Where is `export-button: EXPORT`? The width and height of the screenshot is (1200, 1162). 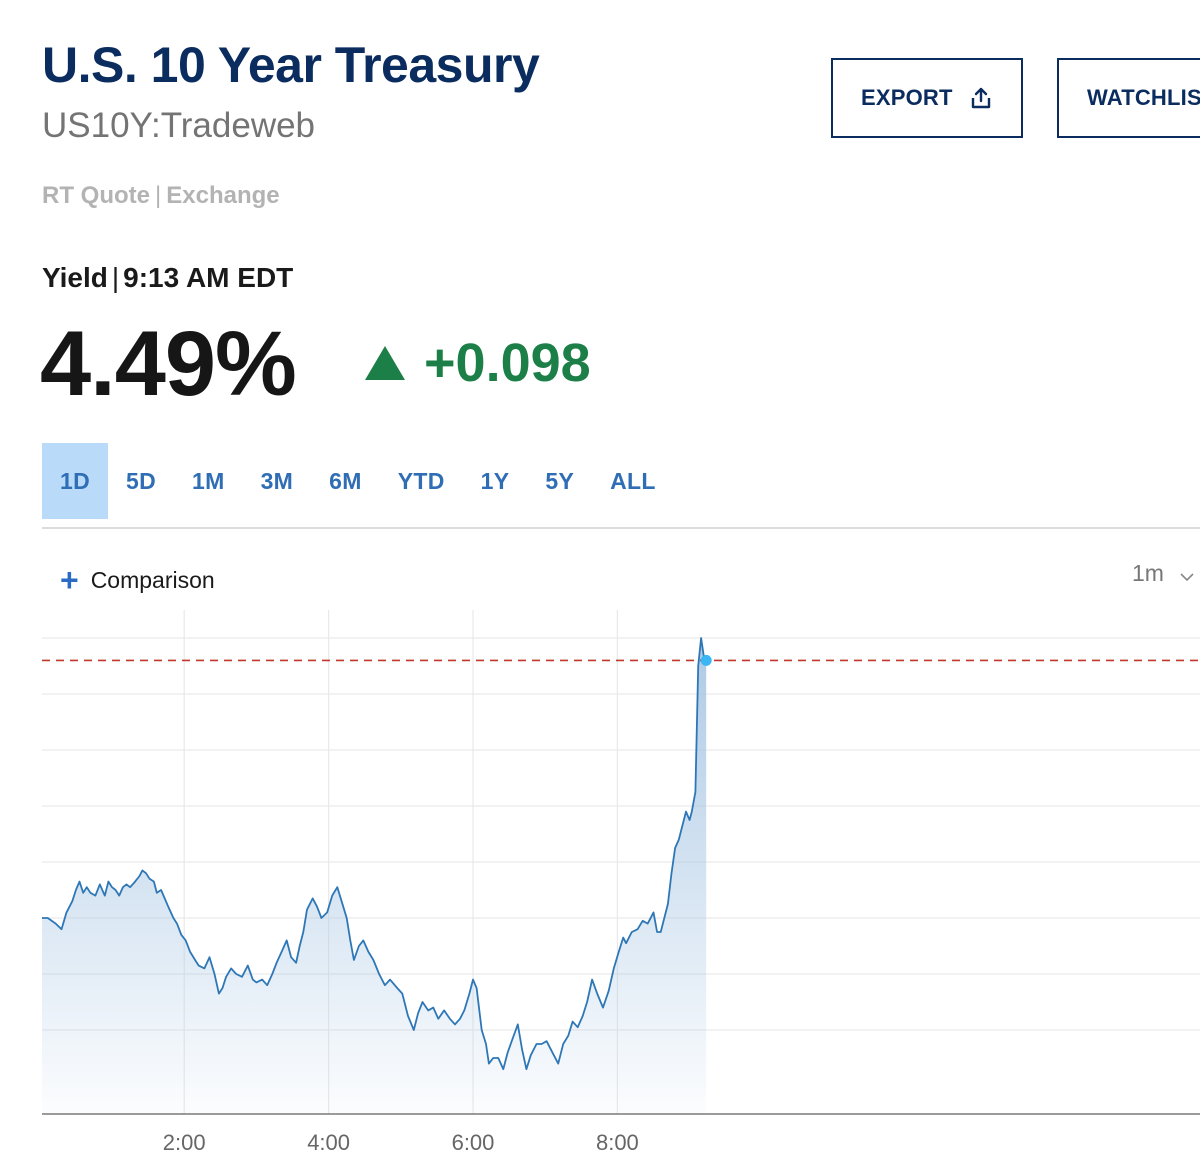
export-button: EXPORT is located at coordinates (927, 98).